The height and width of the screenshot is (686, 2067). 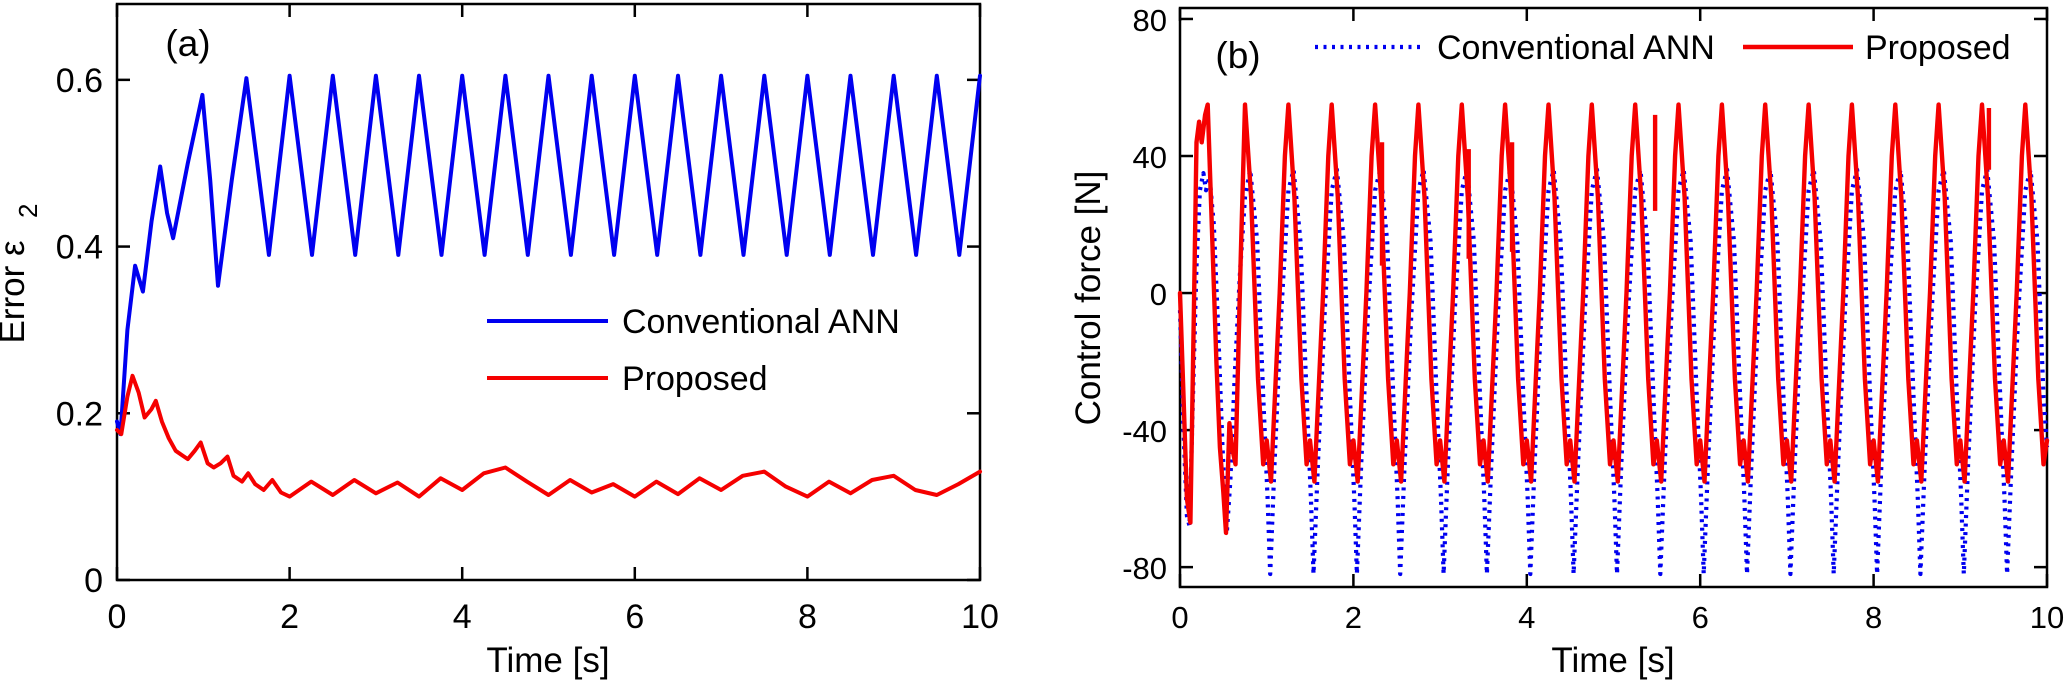 I want to click on panel-b-tag: (b), so click(x=1237, y=55).